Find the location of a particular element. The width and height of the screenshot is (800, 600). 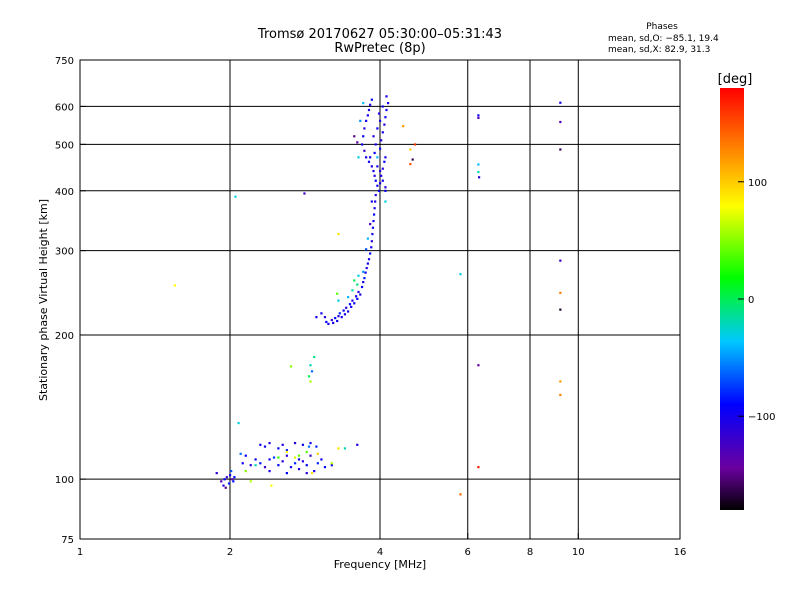

colorbar-unit-label: [deg] is located at coordinates (735, 79).